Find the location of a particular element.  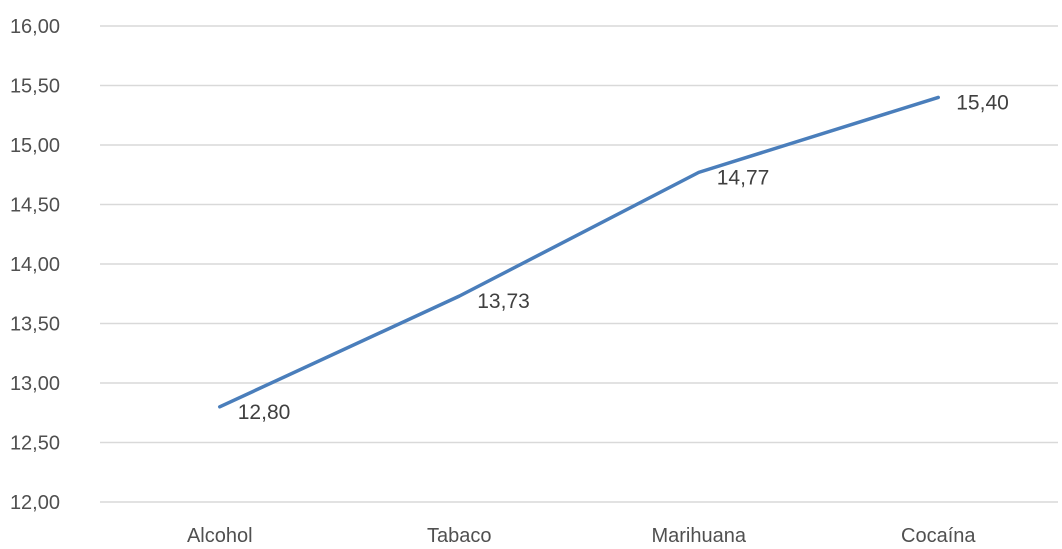

x-category-label: Marihuana is located at coordinates (698, 536).